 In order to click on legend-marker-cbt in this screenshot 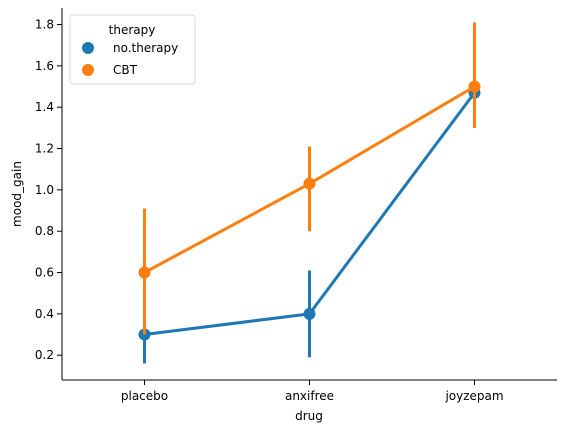, I will do `click(88, 70)`.